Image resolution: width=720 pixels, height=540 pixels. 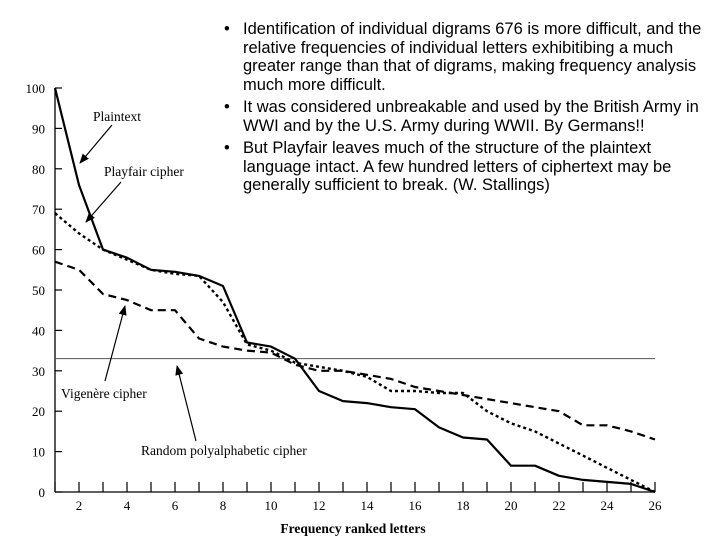 I want to click on y-tick-label: 60, so click(x=38, y=250).